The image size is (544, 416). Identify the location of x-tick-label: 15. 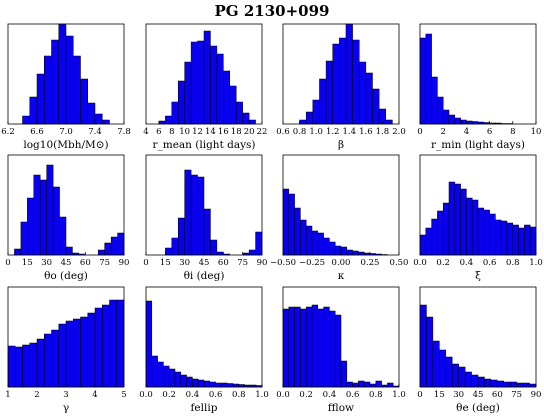
(165, 263).